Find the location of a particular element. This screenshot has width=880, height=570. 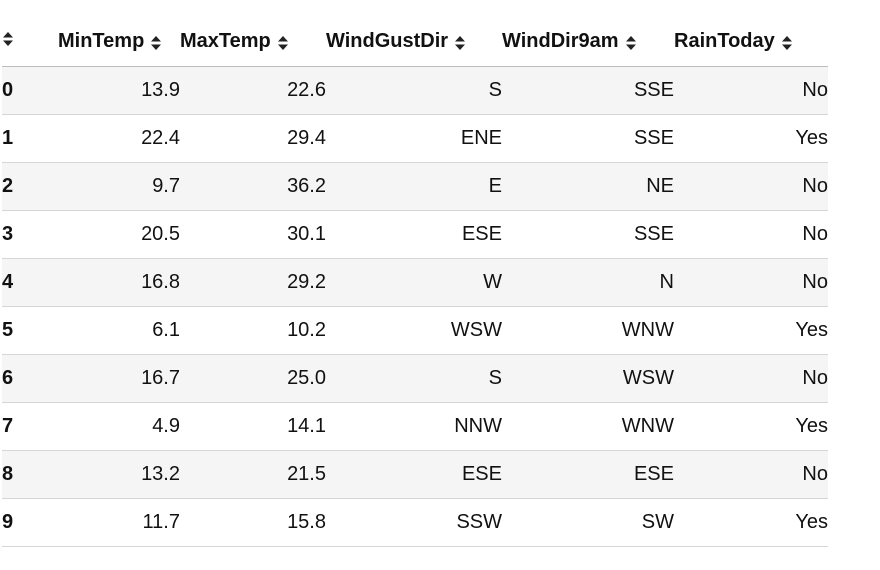

table-row: 3 20.5 30.1 ESE SSE No is located at coordinates (415, 234).